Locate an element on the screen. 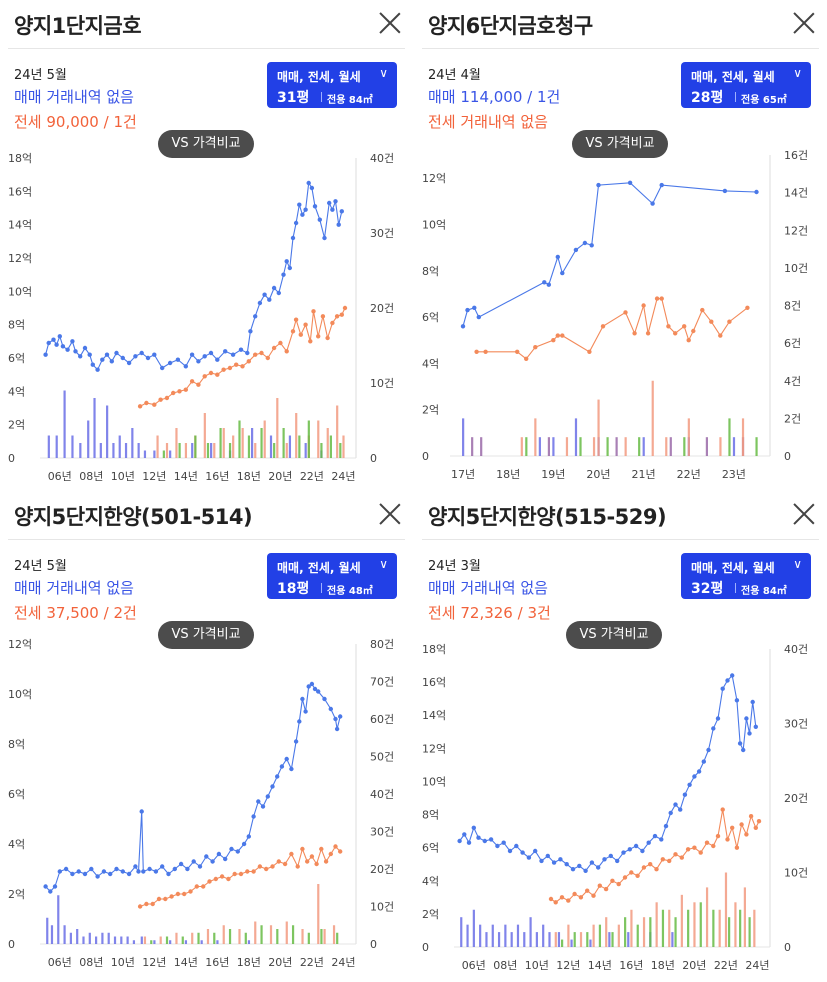 The width and height of the screenshot is (827, 982). y-tick-label: 12억 is located at coordinates (434, 748).